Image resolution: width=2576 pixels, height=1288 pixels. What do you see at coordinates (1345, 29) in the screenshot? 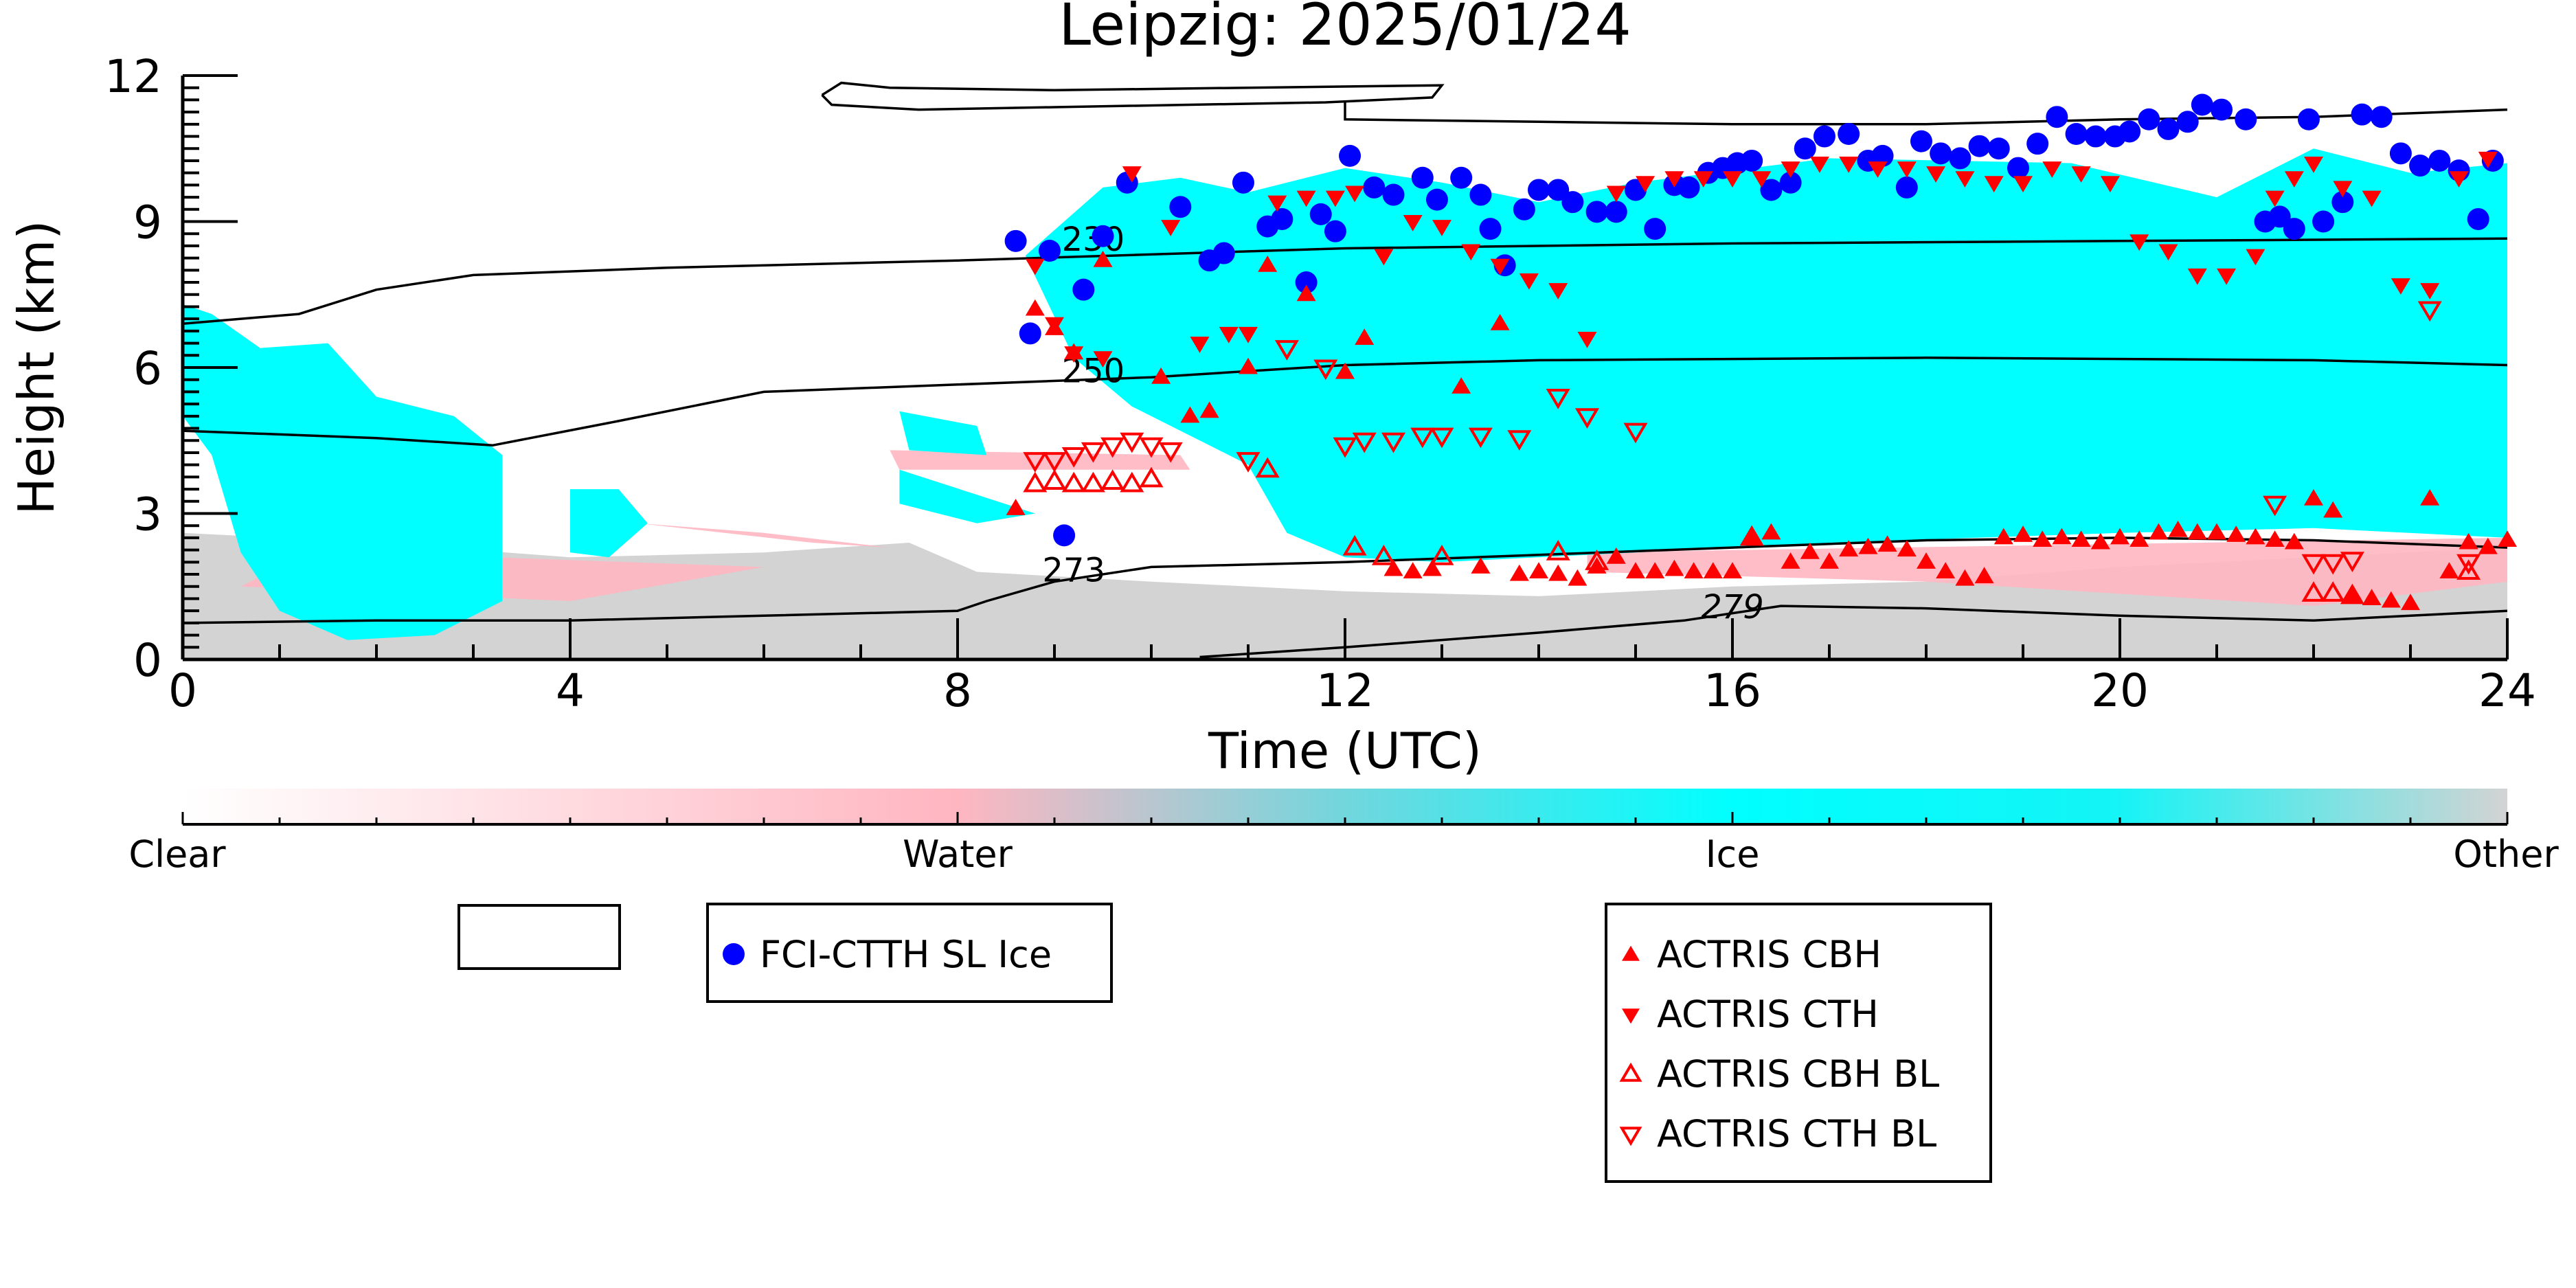
I see `chart-title: Leipzig: 2025/01/24` at bounding box center [1345, 29].